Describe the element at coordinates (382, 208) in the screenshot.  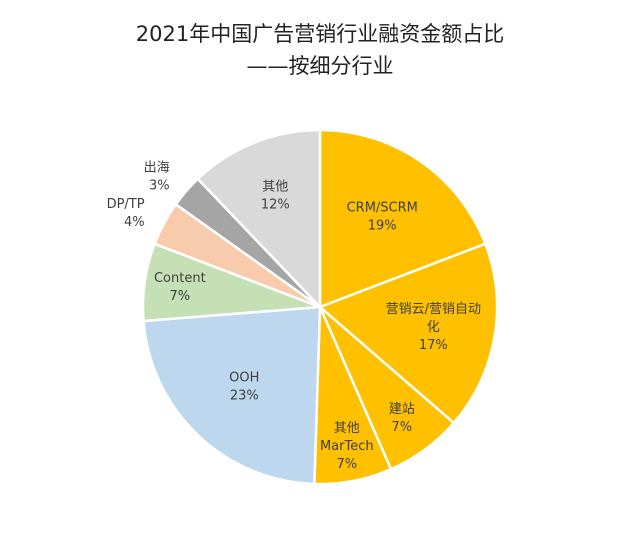
I see `slice-category-label: CRM/SCRM` at that location.